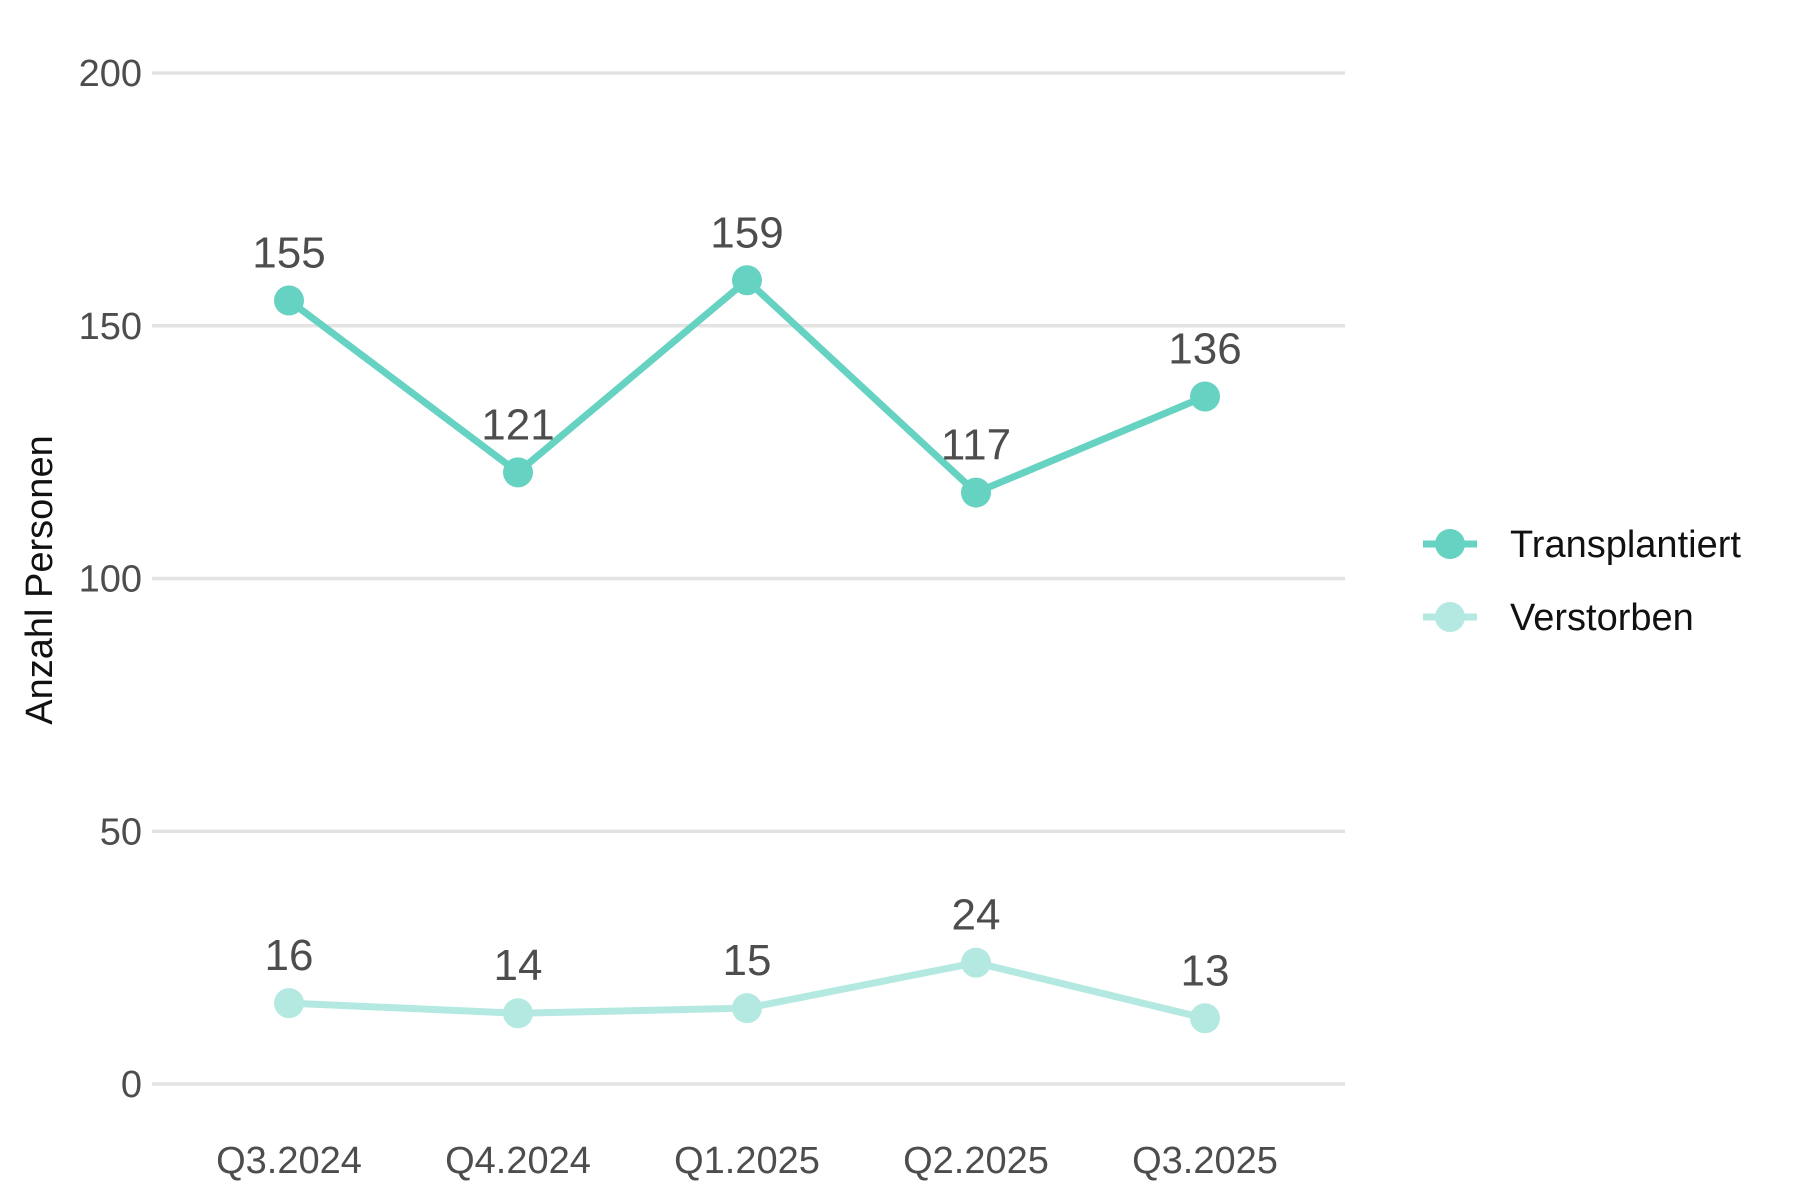 The width and height of the screenshot is (1800, 1200). I want to click on x-axis-ticks: Q3.2024 Q4.2024 Q1.2025 Q2.2025 Q3.2025, so click(747, 1161).